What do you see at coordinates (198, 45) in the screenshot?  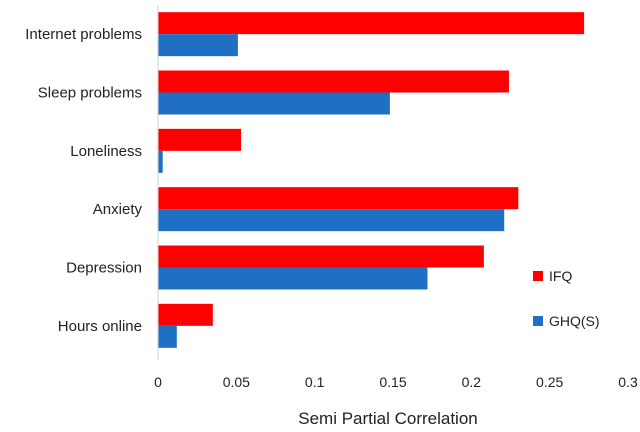 I see `bar-ghq-s-internet-problems` at bounding box center [198, 45].